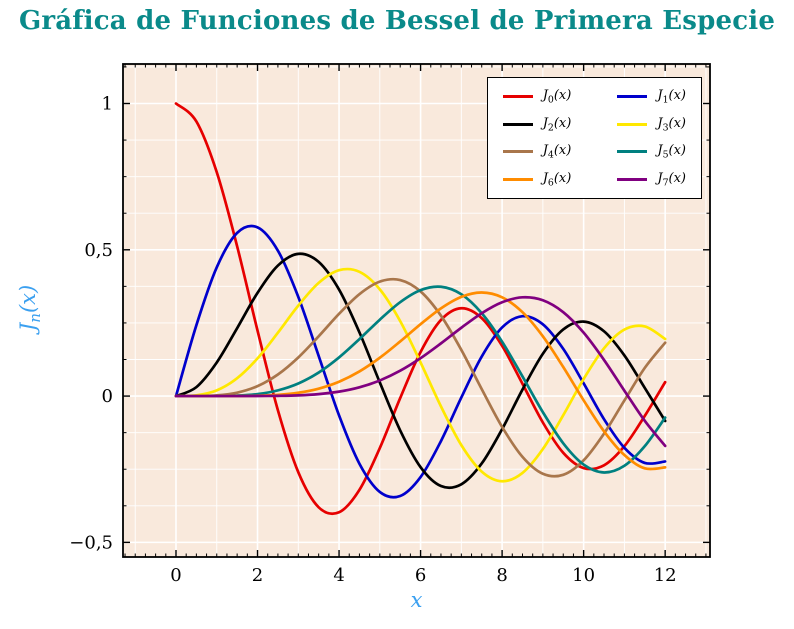 This screenshot has height=629, width=794. Describe the element at coordinates (175, 575) in the screenshot. I see `x-tick-label: 0` at that location.